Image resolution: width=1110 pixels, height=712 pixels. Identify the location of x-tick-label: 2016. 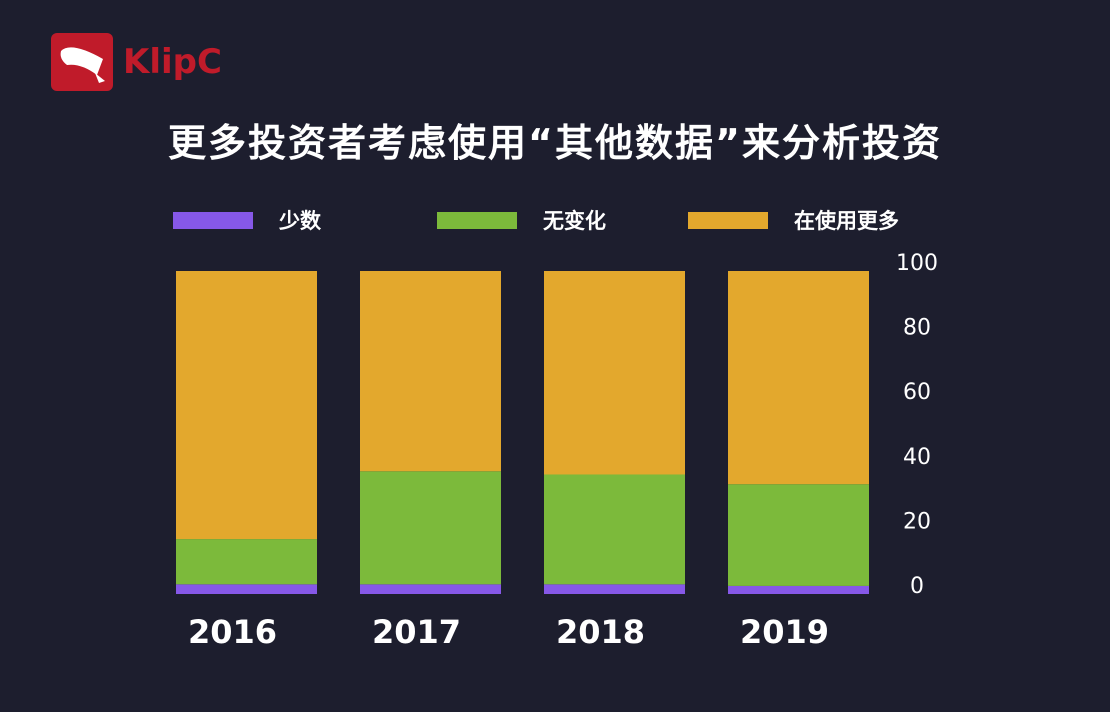
(232, 632).